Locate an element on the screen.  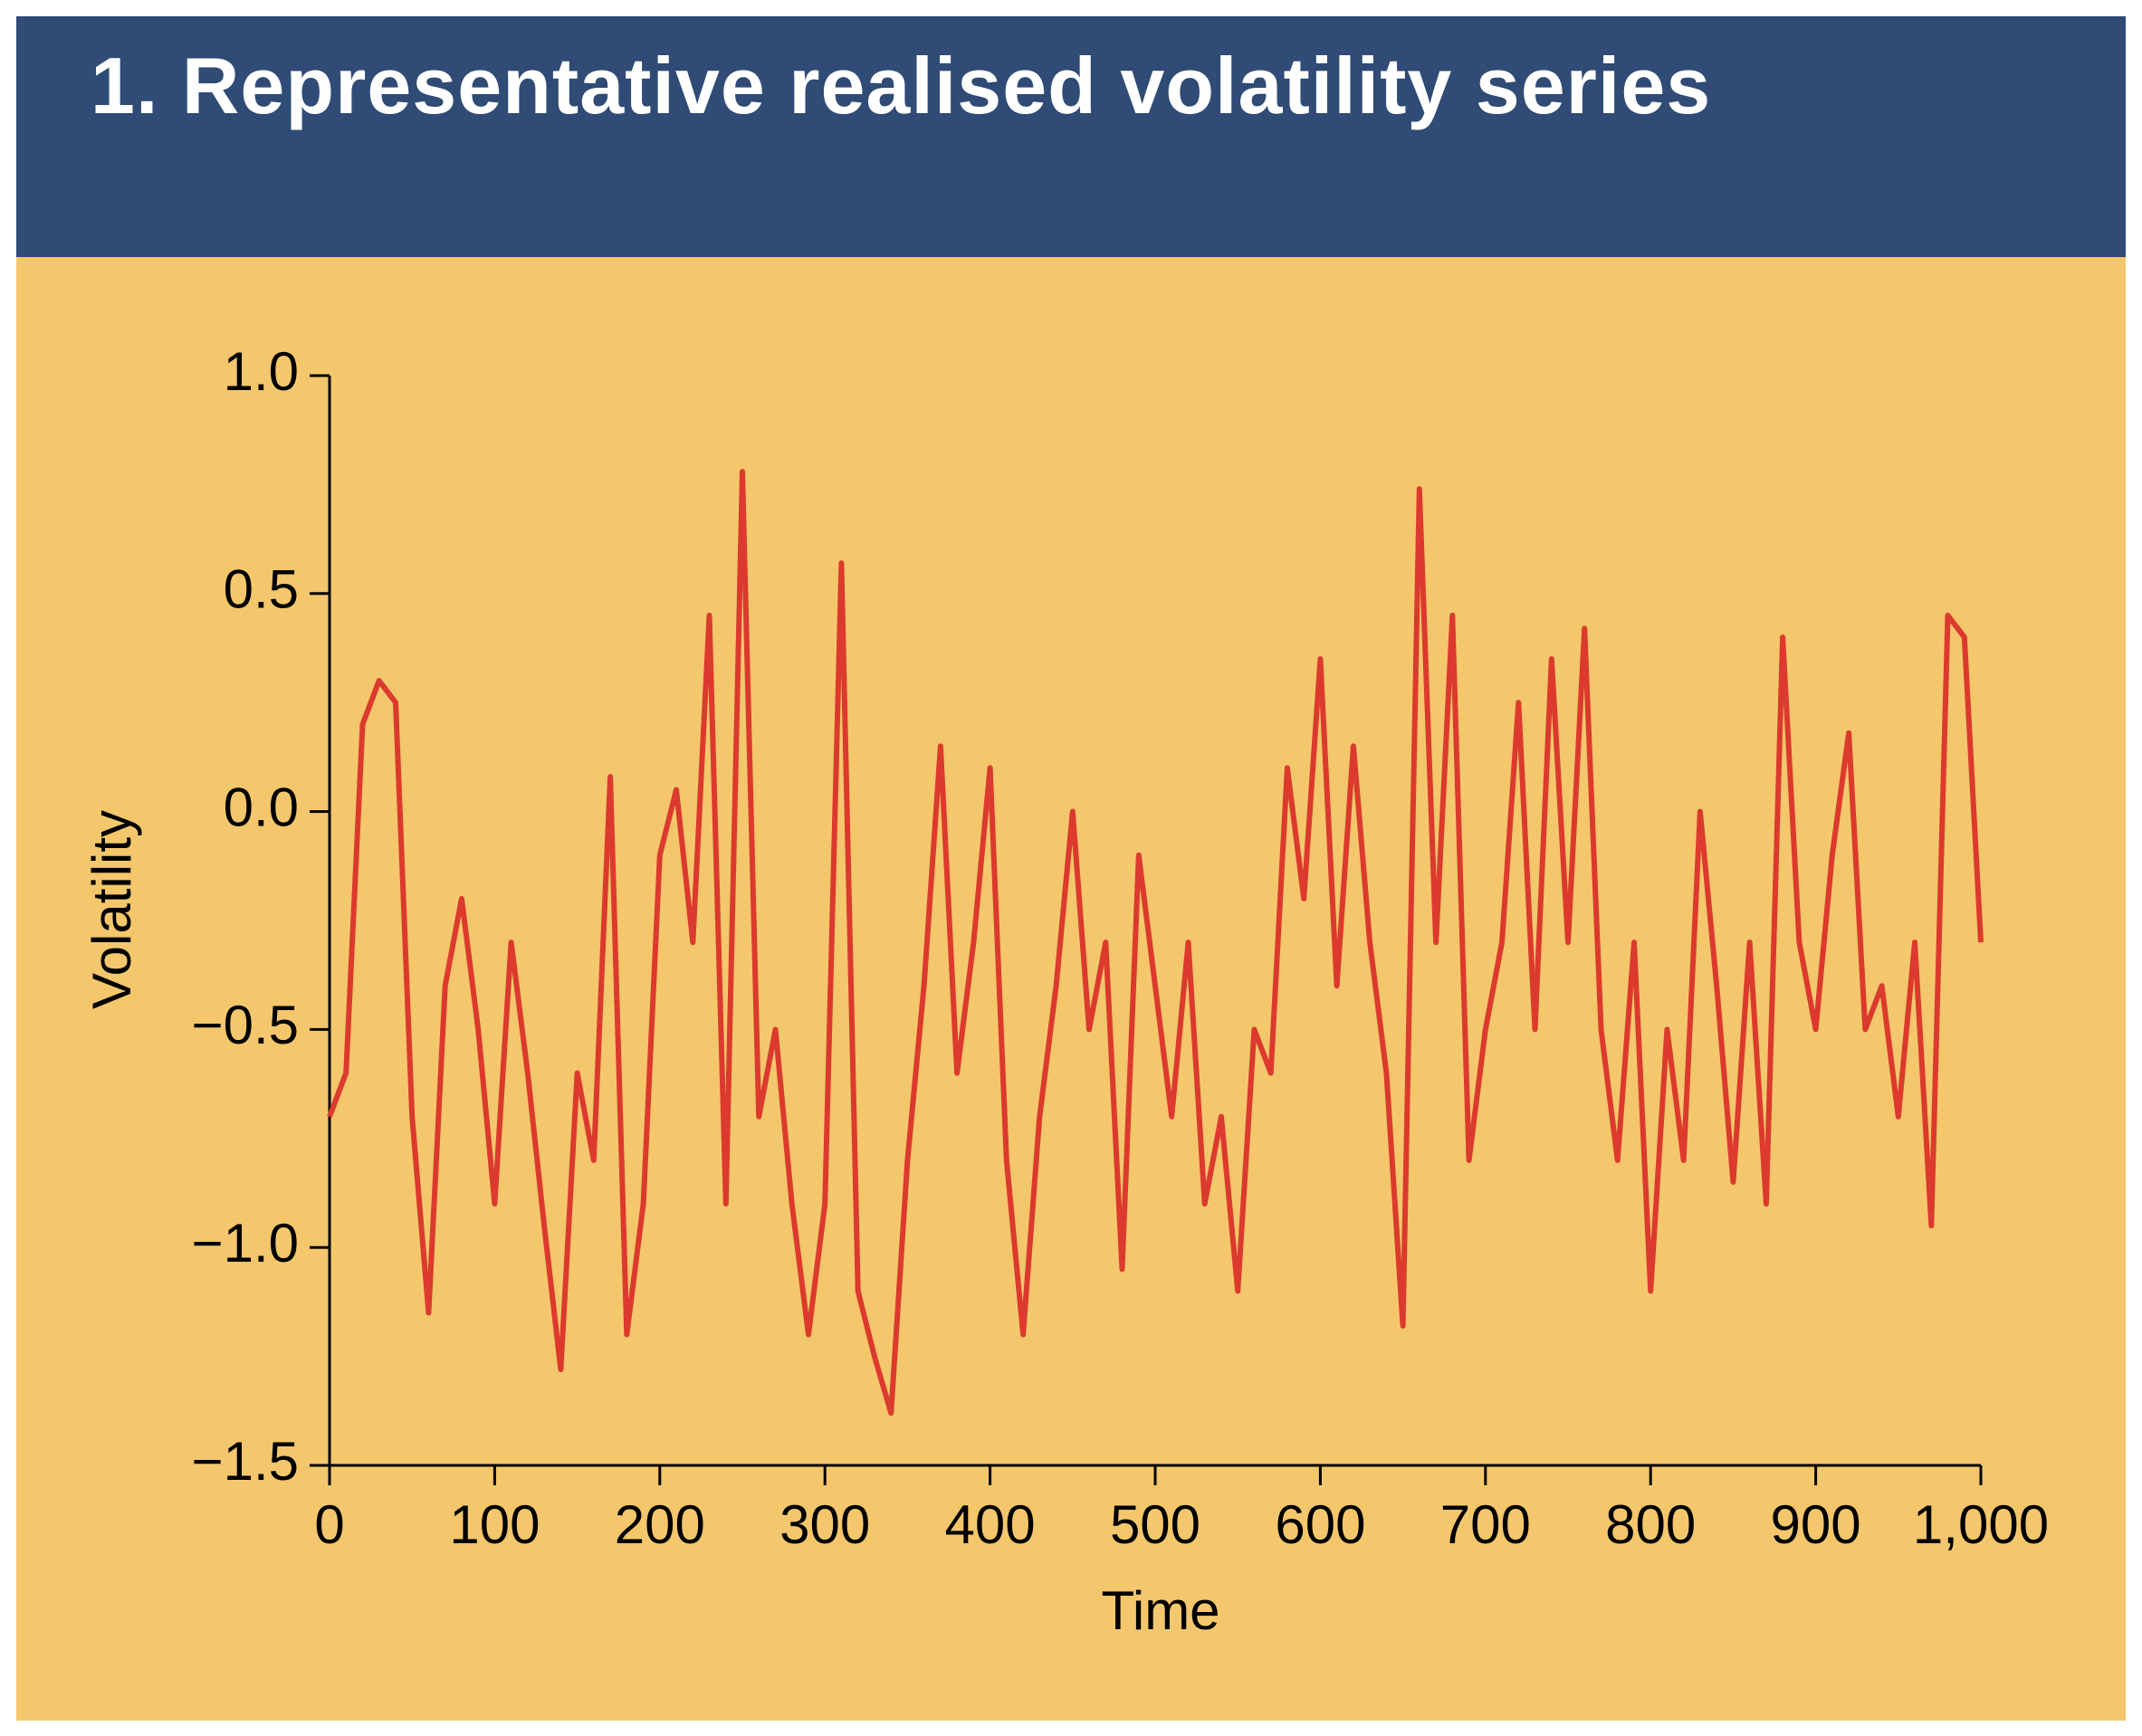
x-tick-label: 400 is located at coordinates (990, 1524).